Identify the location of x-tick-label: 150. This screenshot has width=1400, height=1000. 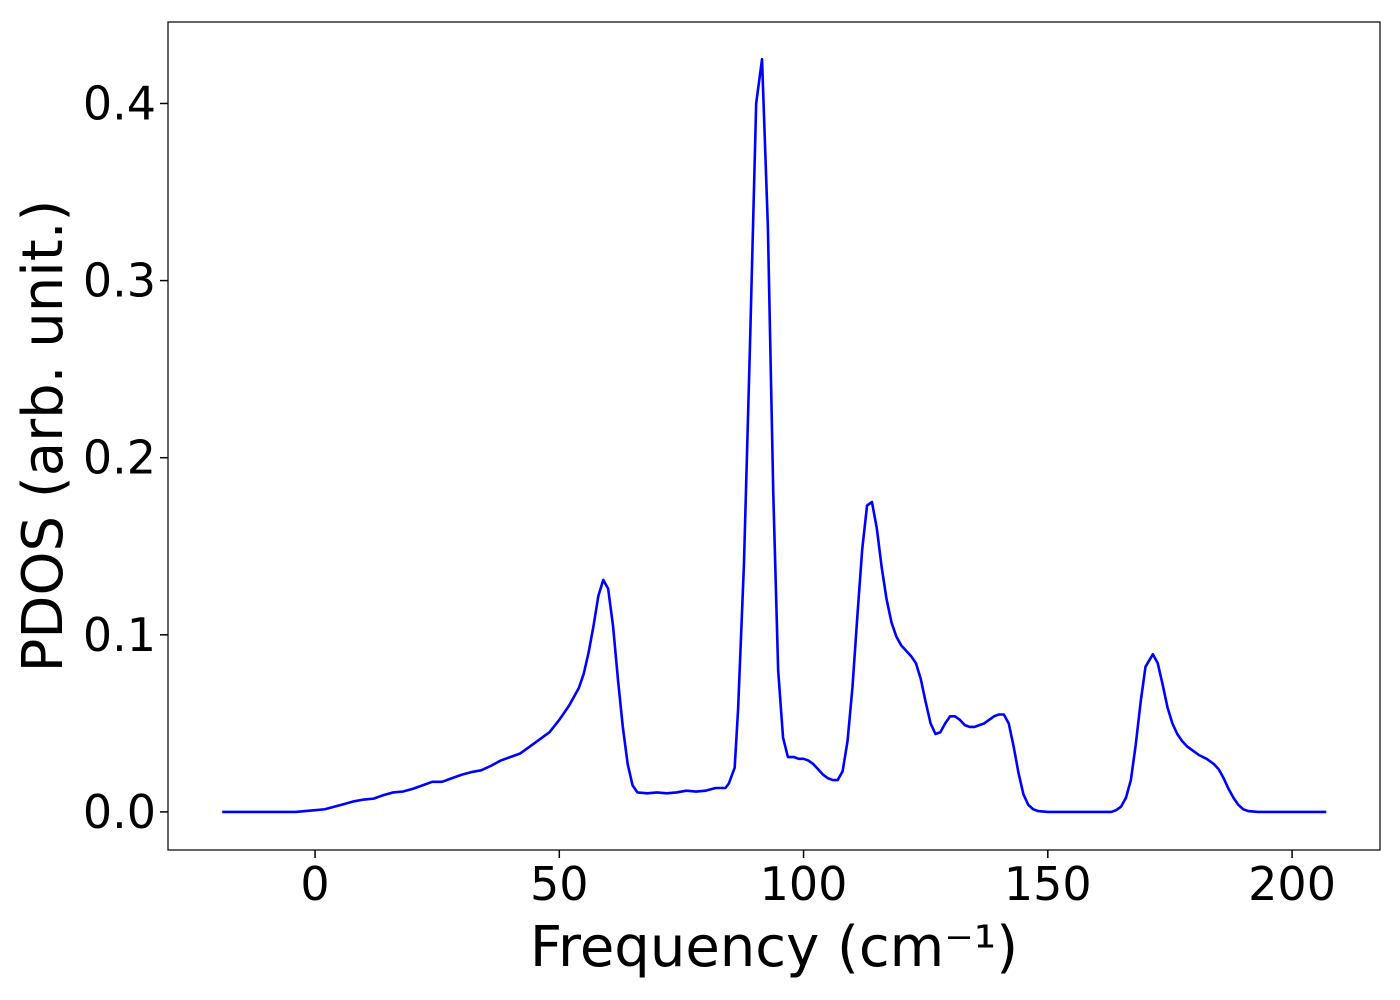
(1048, 884).